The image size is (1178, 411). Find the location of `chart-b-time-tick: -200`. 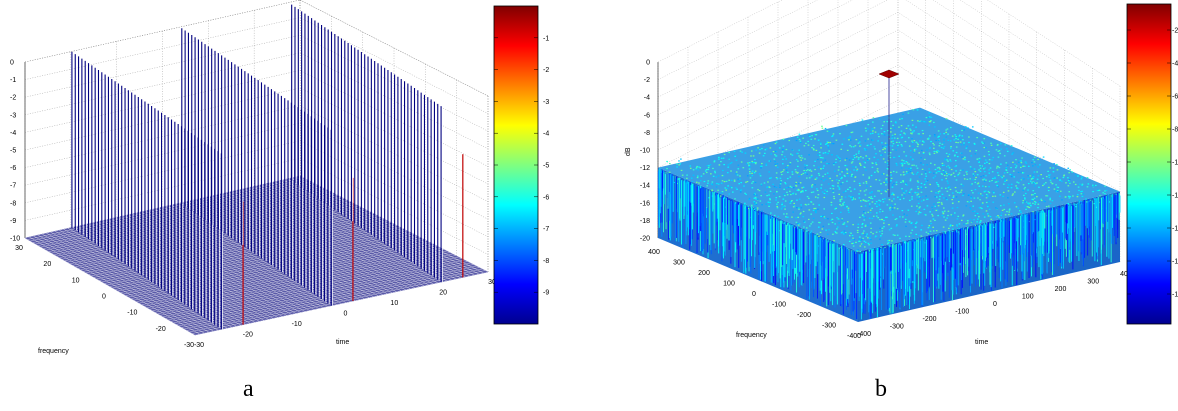

chart-b-time-tick: -200 is located at coordinates (929, 319).